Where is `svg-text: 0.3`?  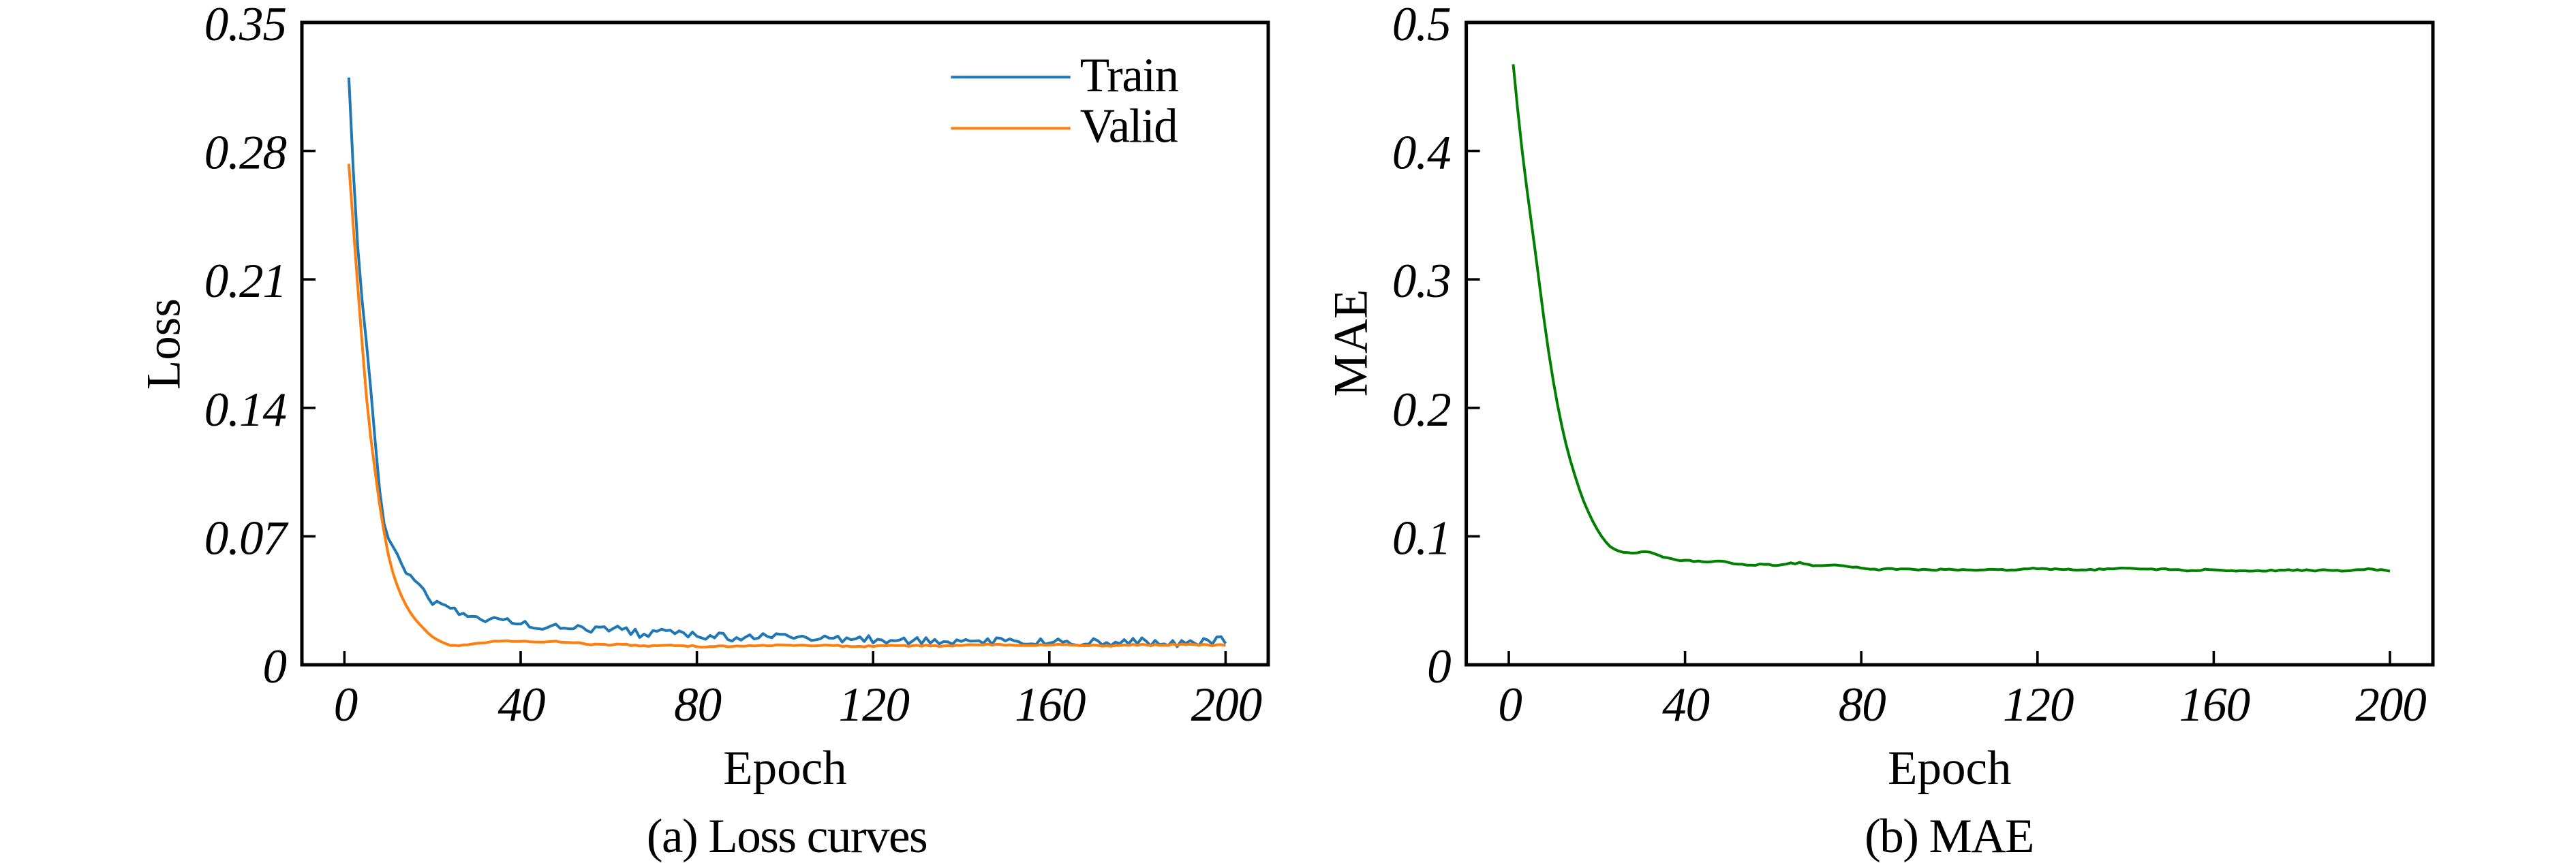
svg-text: 0.3 is located at coordinates (1421, 281).